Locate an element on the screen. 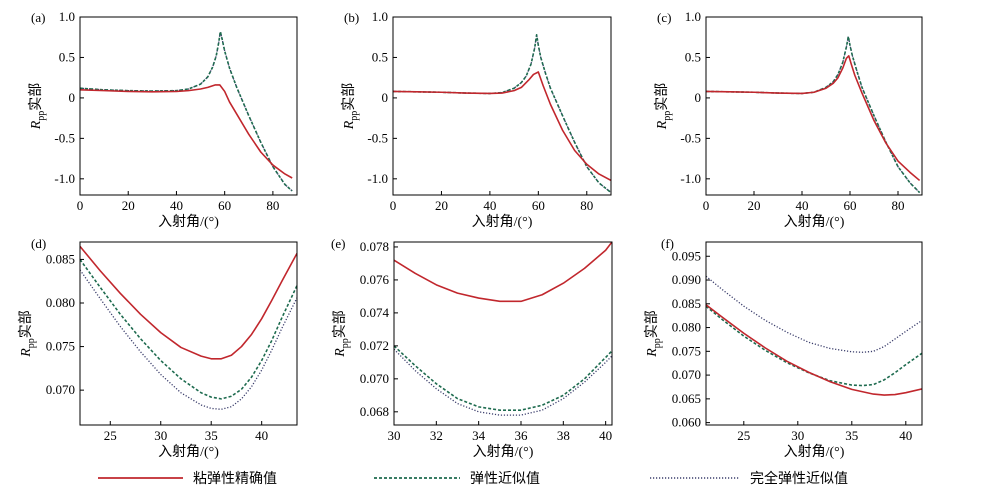 This screenshot has width=1000, height=500. panel-label: (e) is located at coordinates (338, 243).